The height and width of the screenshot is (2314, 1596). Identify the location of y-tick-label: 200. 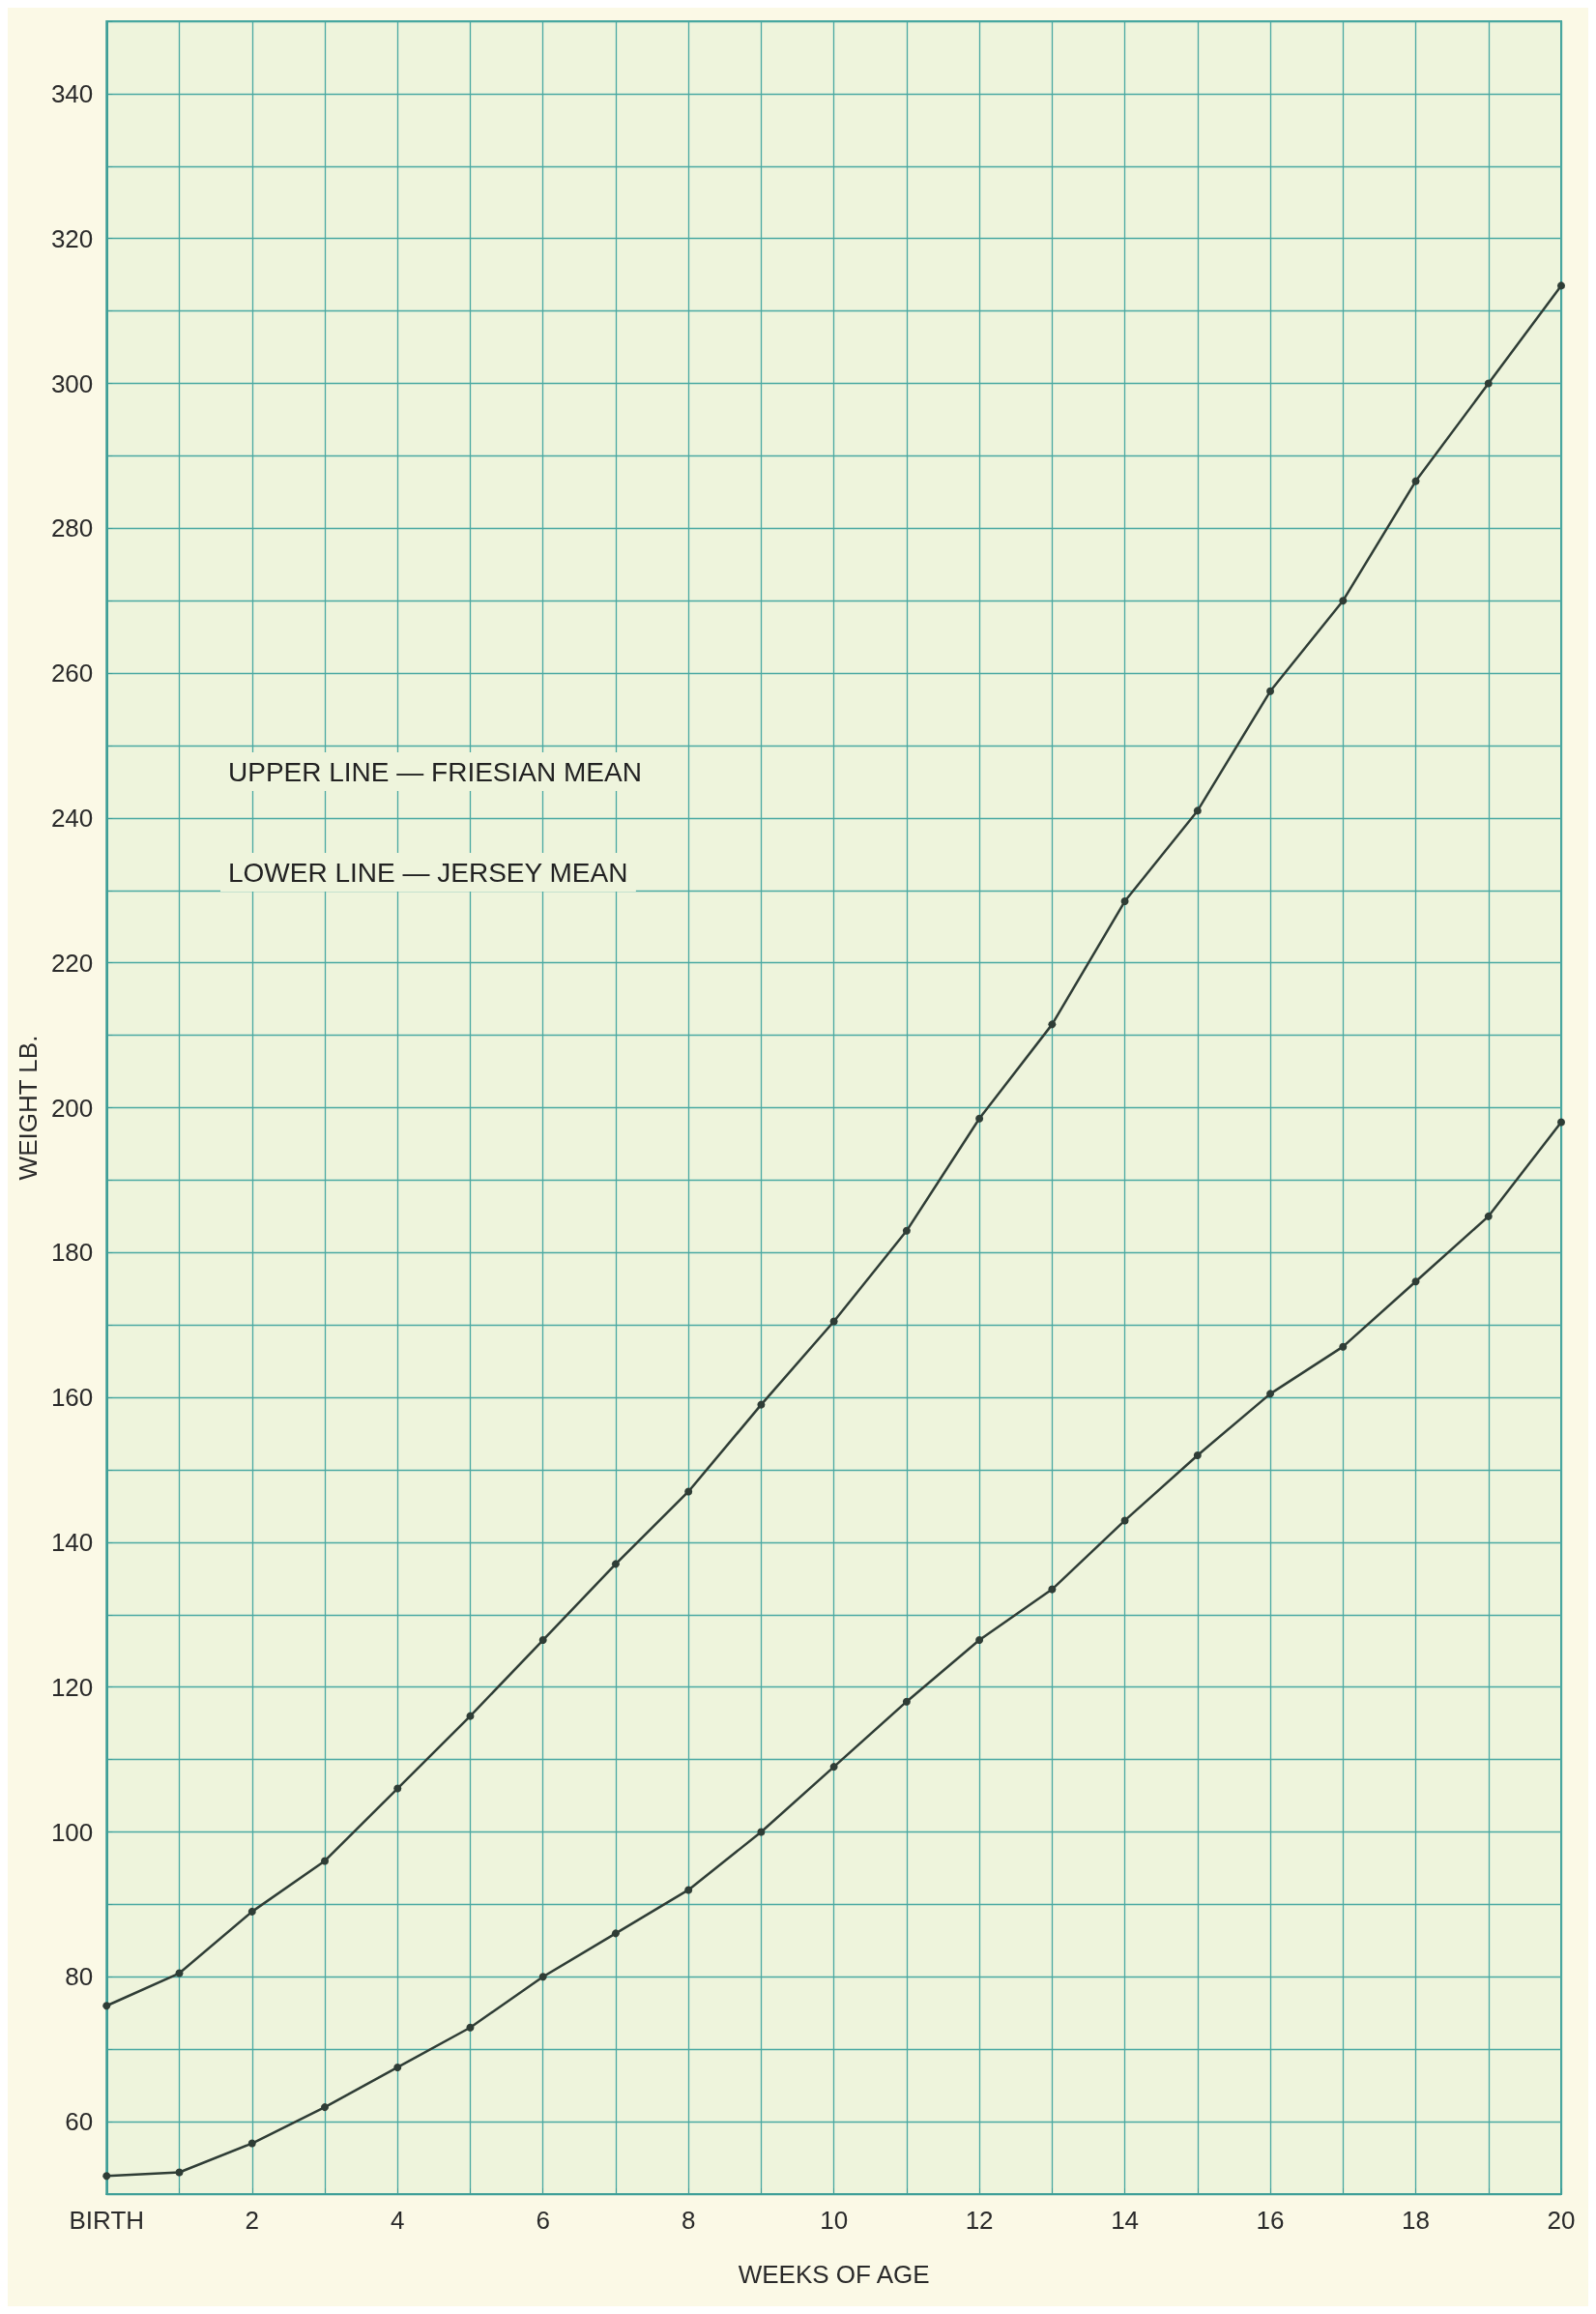
(72, 1108).